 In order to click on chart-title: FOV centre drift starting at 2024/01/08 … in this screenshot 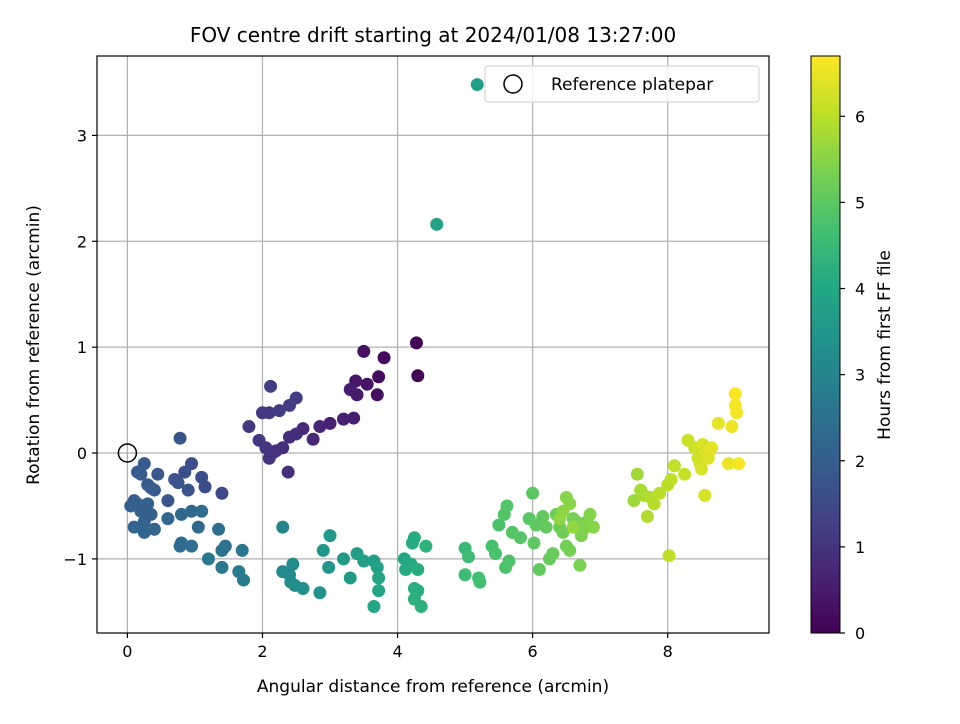, I will do `click(433, 35)`.